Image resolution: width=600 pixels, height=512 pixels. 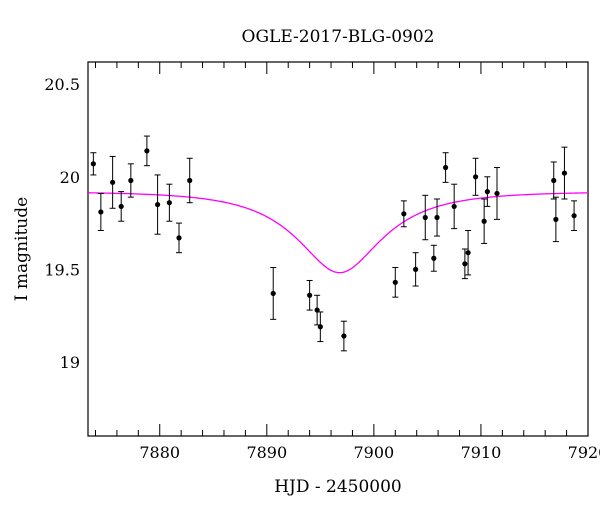 What do you see at coordinates (266, 452) in the screenshot?
I see `x-tick-label: 7890` at bounding box center [266, 452].